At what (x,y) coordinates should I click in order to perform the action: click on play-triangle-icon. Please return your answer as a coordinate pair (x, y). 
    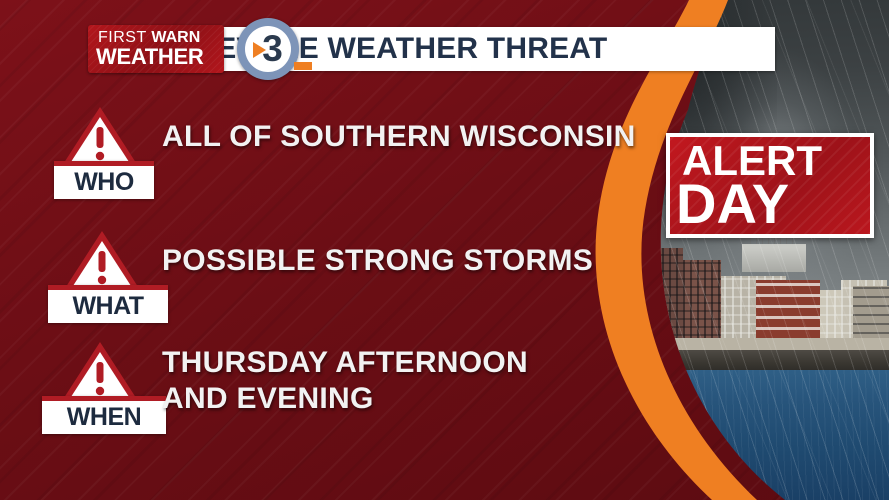
    Looking at the image, I should click on (259, 50).